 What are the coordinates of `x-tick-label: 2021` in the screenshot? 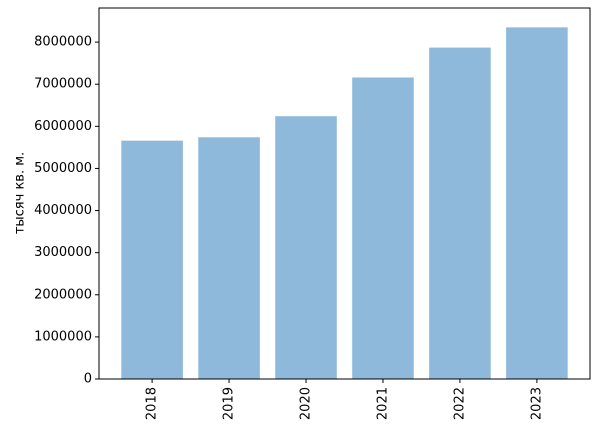 It's located at (382, 403).